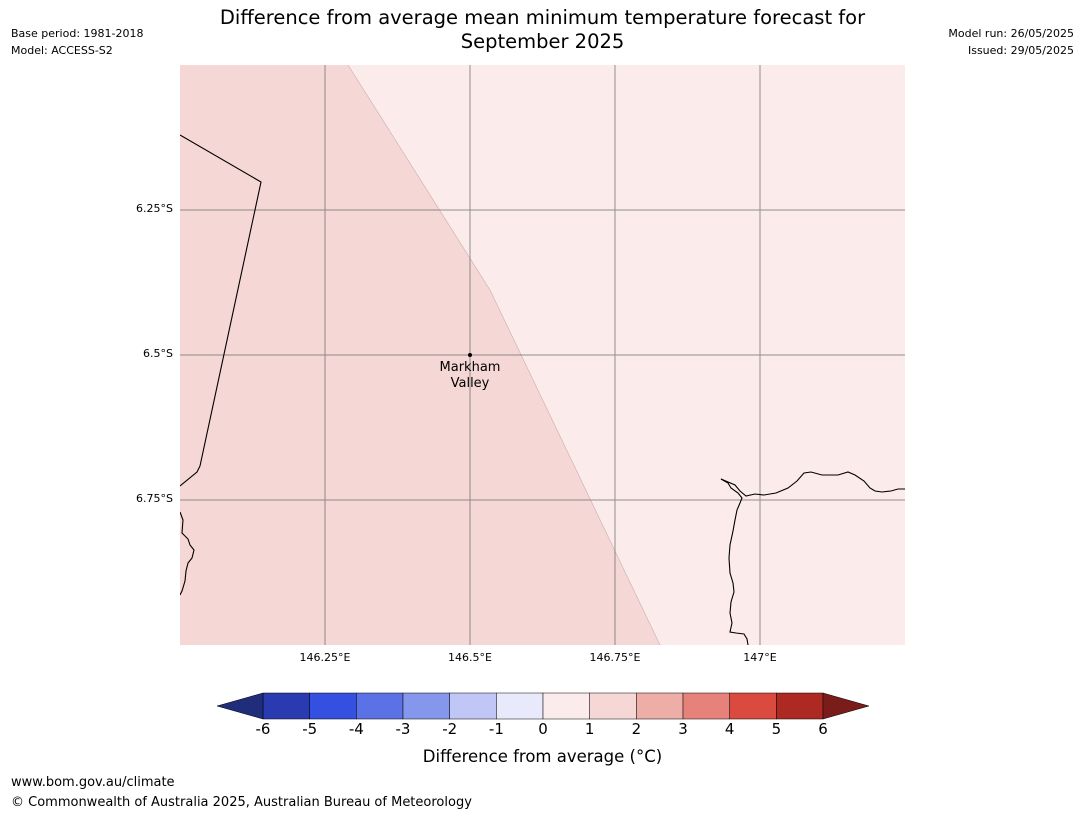  Describe the element at coordinates (325, 657) in the screenshot. I see `lon-label-146.25: 146.25°E` at that location.